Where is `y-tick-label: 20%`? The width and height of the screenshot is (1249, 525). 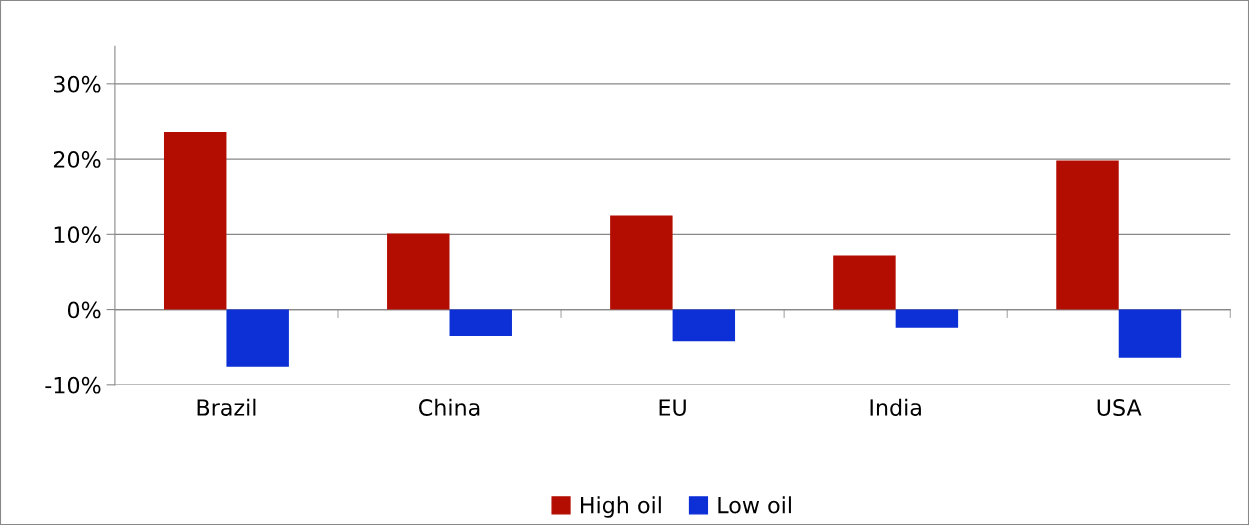 y-tick-label: 20% is located at coordinates (77, 159).